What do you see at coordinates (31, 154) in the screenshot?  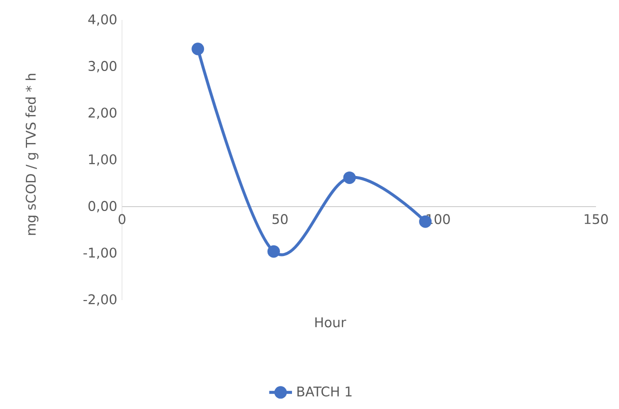 I see `y-axis-title: mg sCOD / g TVS fed * h` at bounding box center [31, 154].